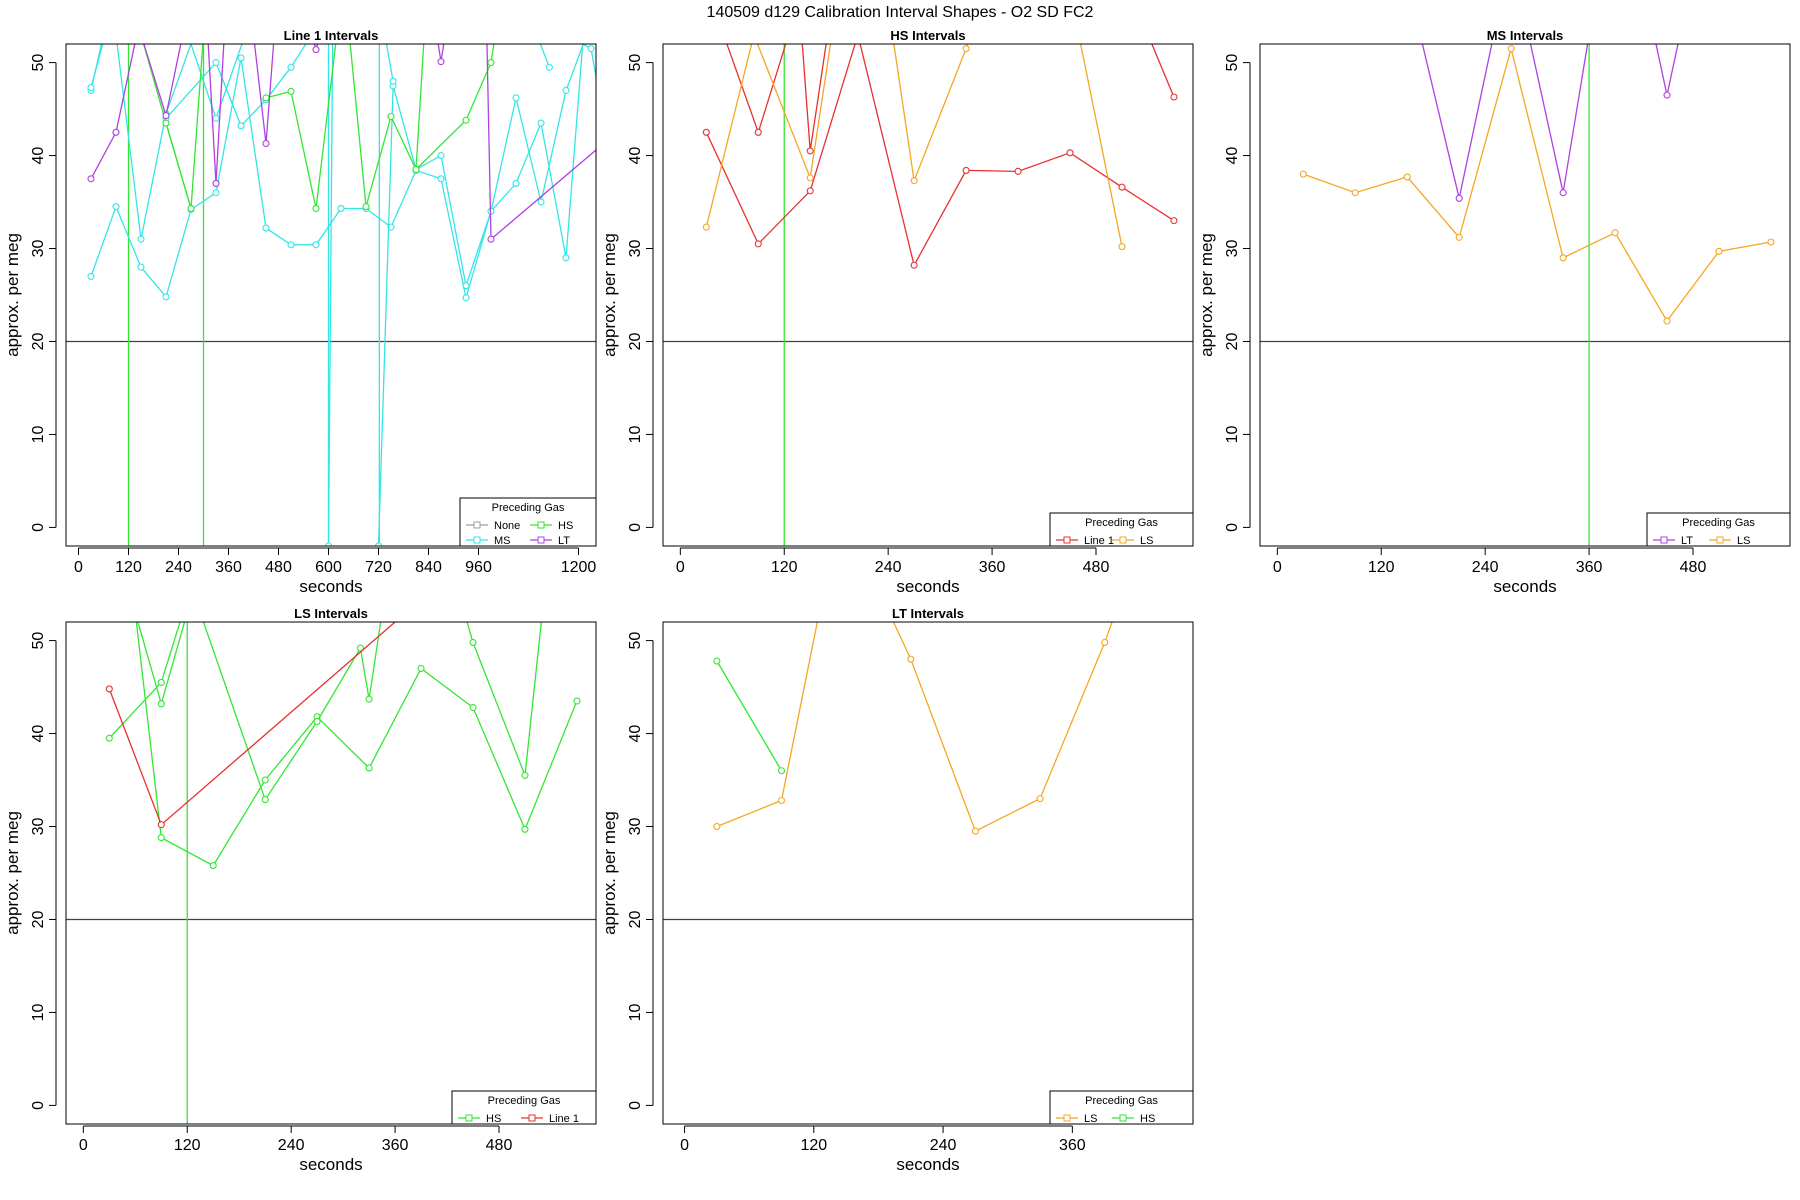 The height and width of the screenshot is (1200, 1800). I want to click on x-tick-label: 600, so click(328, 567).